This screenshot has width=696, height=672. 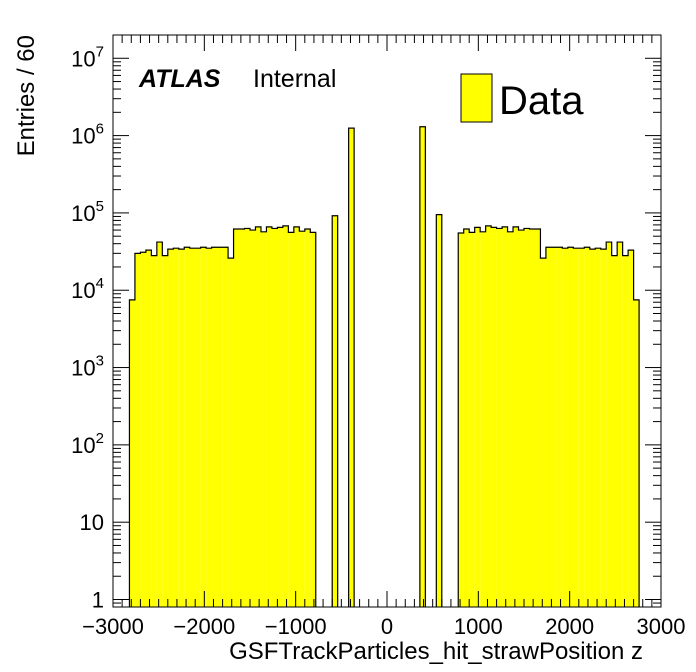 I want to click on y-tick-label: 10⁷, so click(x=87, y=57).